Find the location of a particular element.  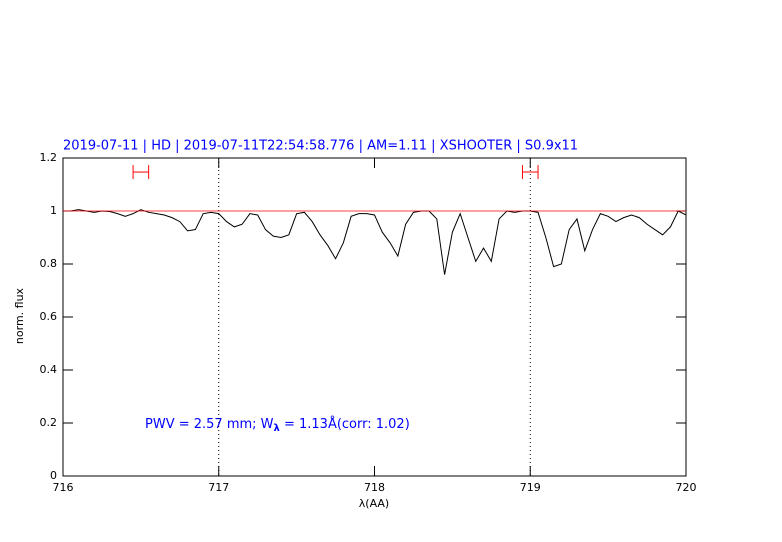

annotation-text: PWV = 2.57 mm; W is located at coordinates (209, 424).